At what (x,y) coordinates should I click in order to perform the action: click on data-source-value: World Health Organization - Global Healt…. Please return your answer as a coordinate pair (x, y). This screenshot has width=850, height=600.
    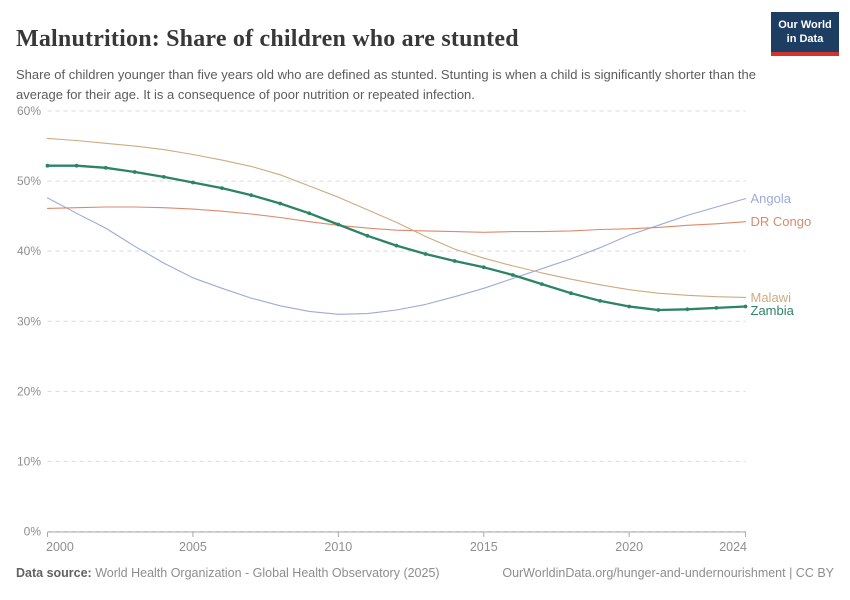
    Looking at the image, I should click on (265, 573).